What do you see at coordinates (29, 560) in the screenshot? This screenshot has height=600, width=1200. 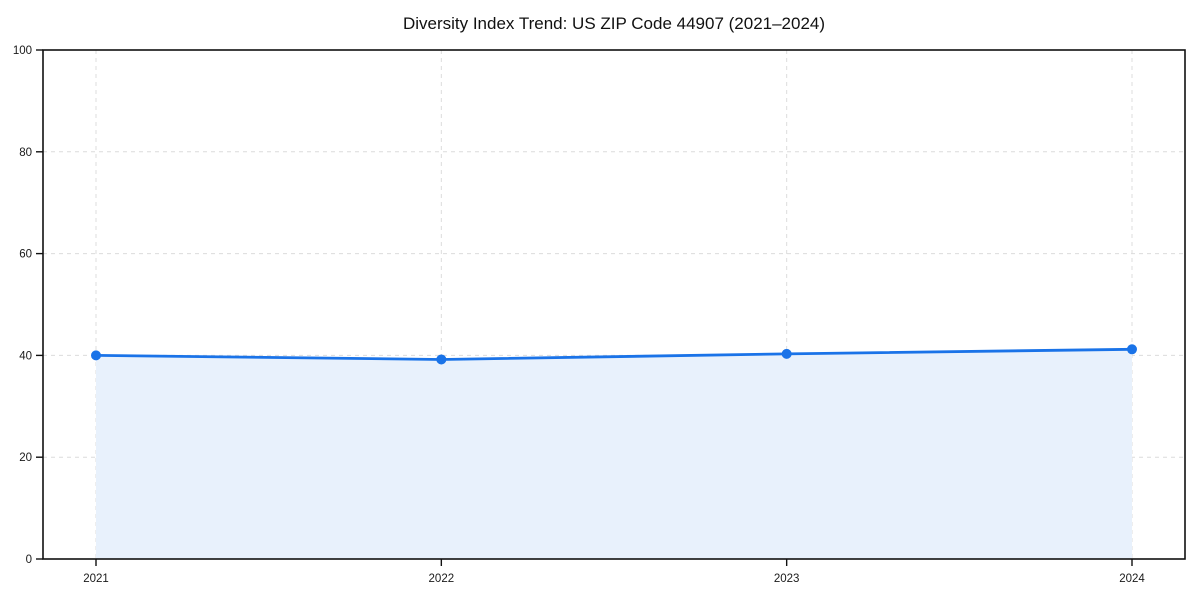 I see `y-tick-label: 0` at bounding box center [29, 560].